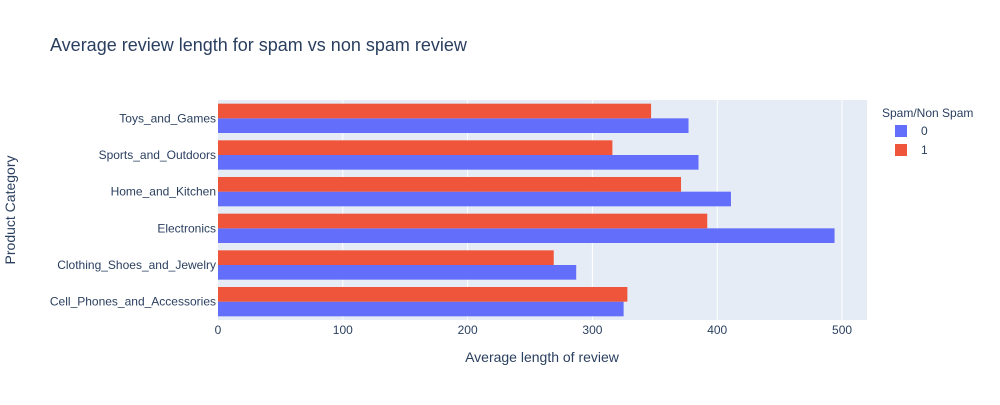 The image size is (1000, 405). What do you see at coordinates (842, 330) in the screenshot?
I see `x-tick-label: 500` at bounding box center [842, 330].